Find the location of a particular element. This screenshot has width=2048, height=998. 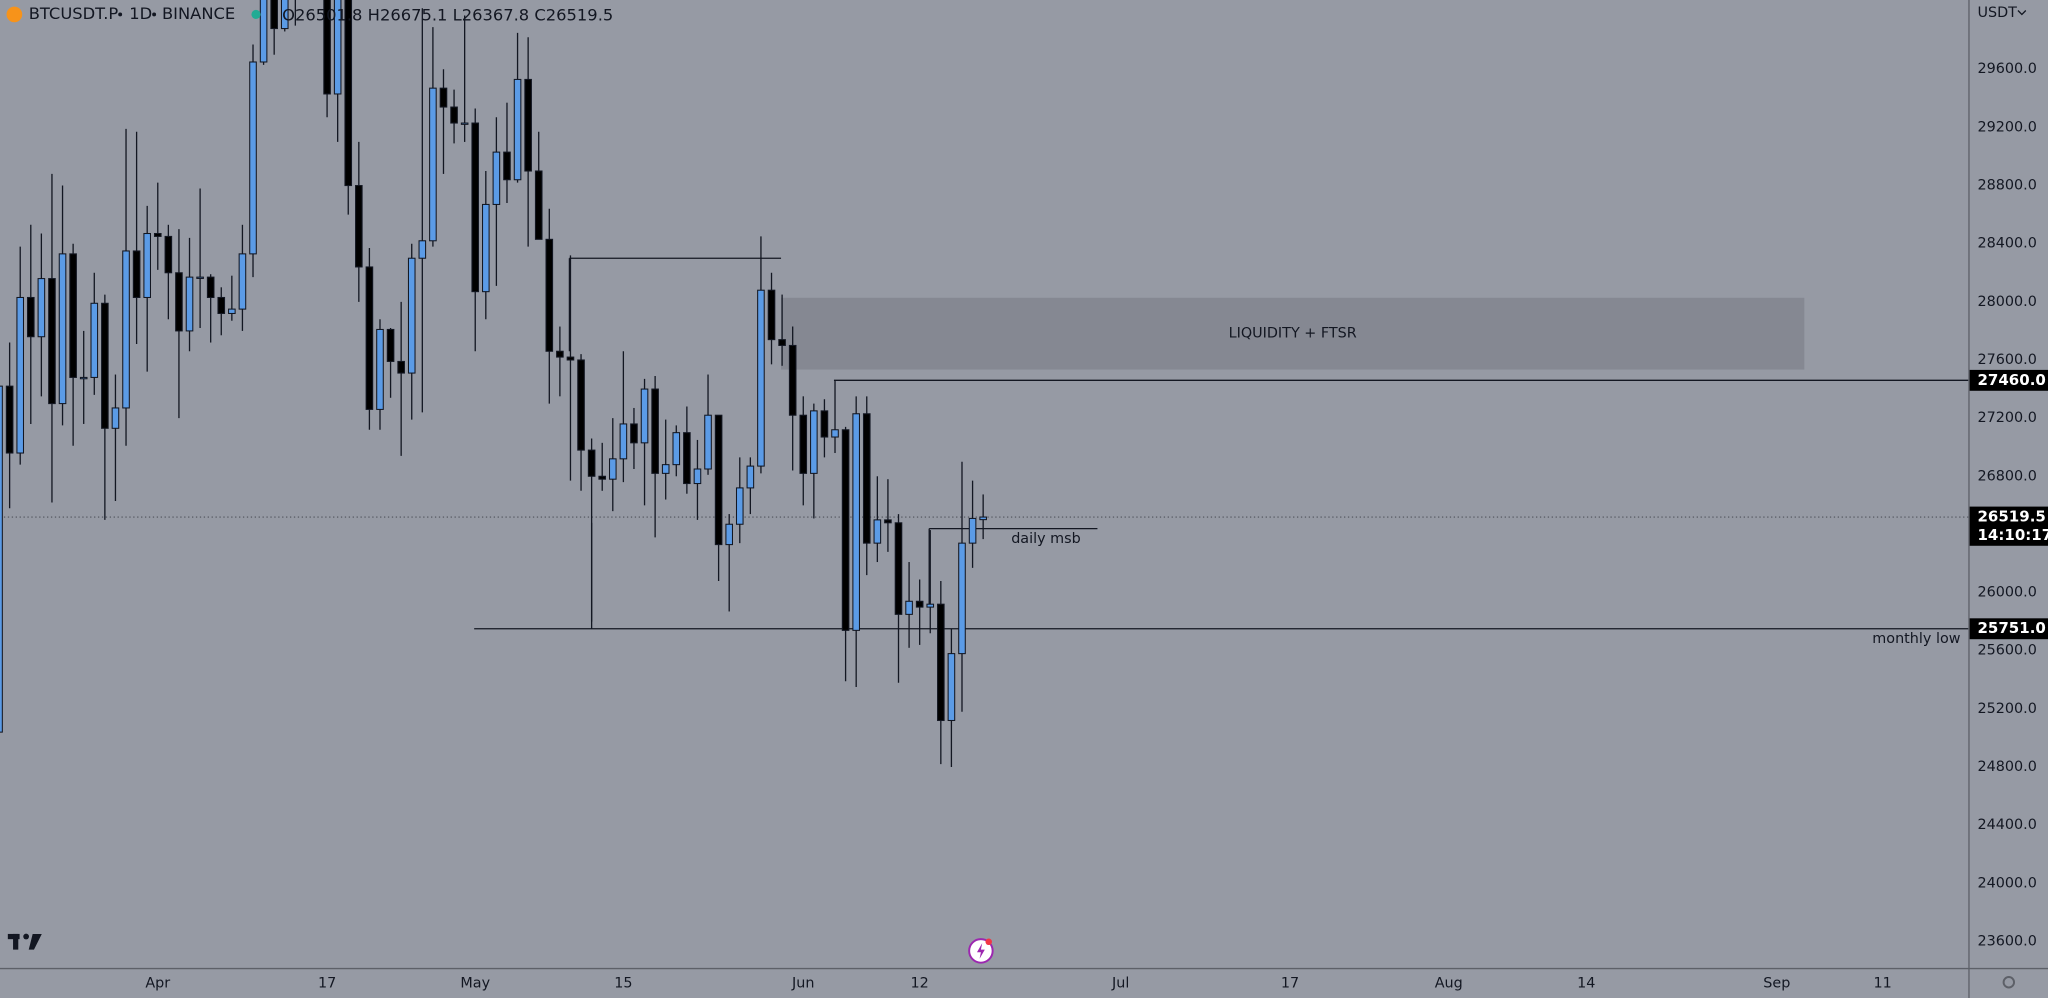

alert-icon is located at coordinates (980, 951).